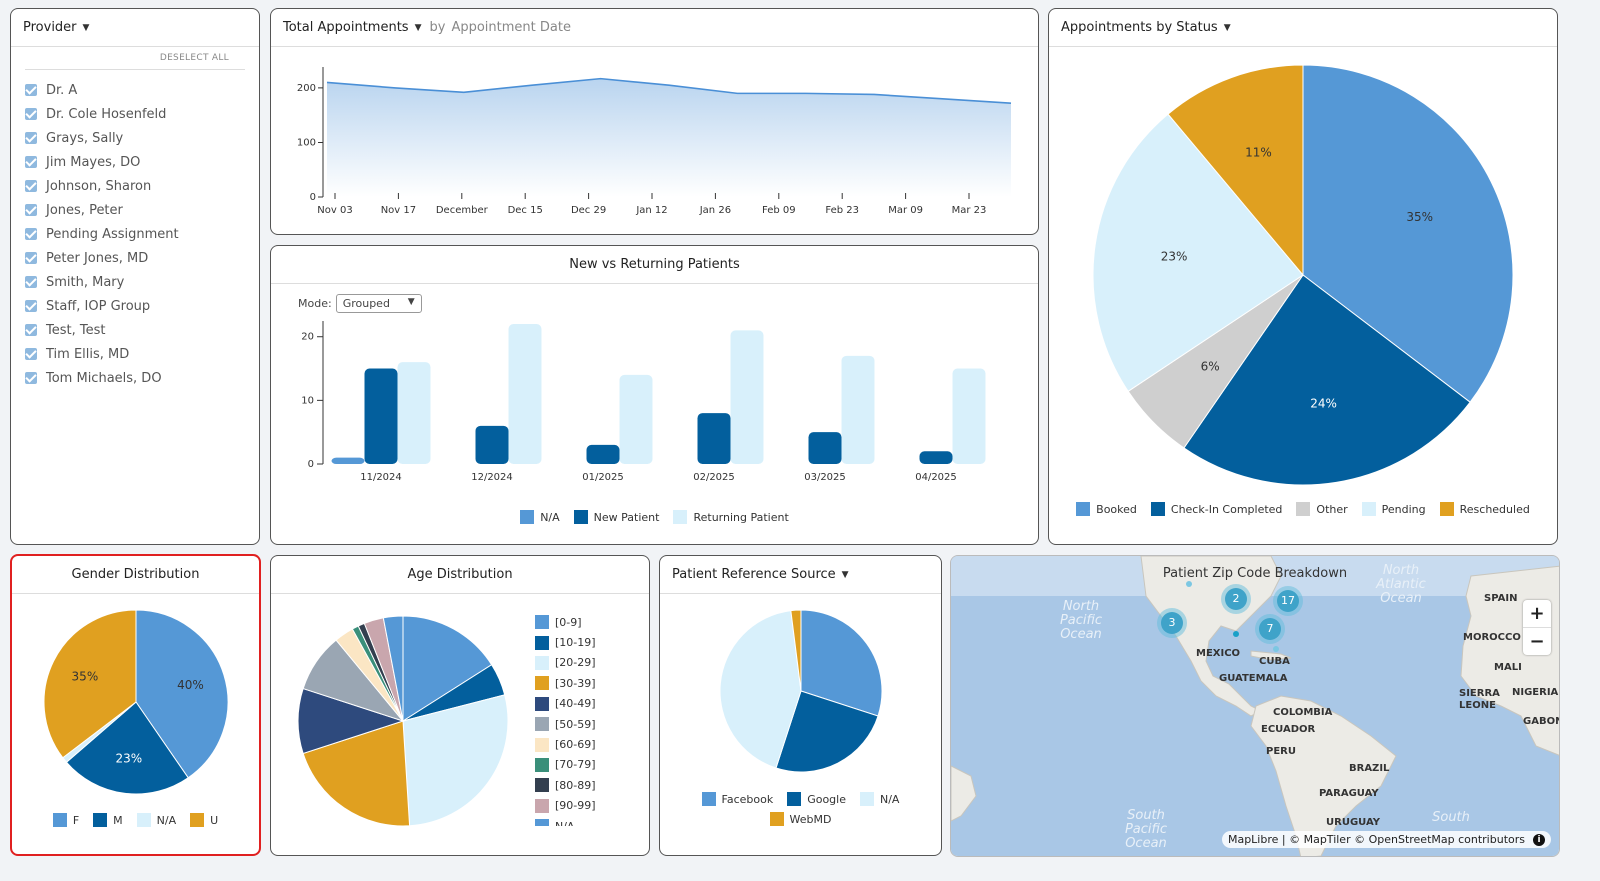 The height and width of the screenshot is (881, 1600). I want to click on legend-item: WebMD, so click(800, 819).